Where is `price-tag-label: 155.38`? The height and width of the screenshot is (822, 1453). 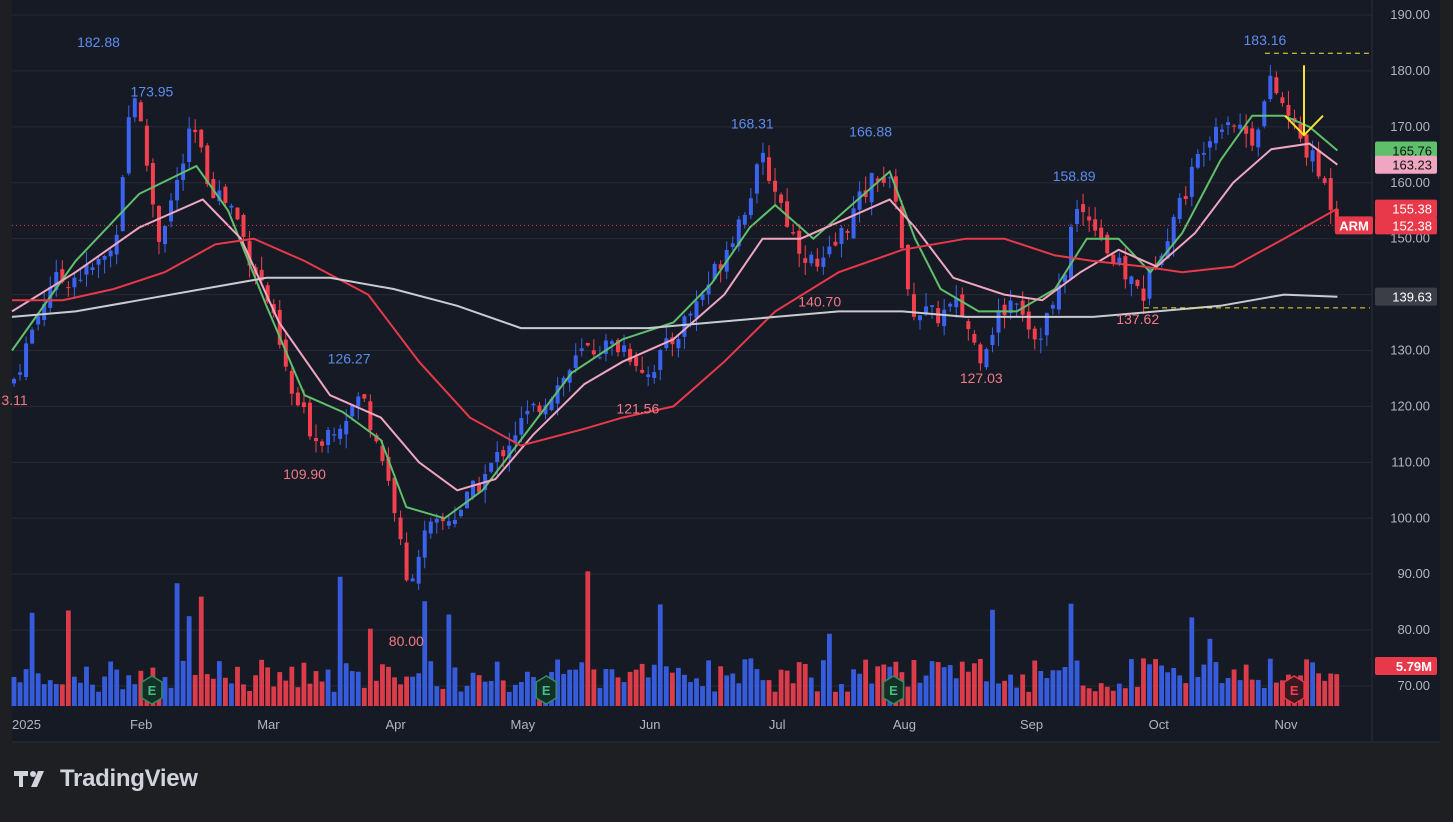
price-tag-label: 155.38 is located at coordinates (1412, 209).